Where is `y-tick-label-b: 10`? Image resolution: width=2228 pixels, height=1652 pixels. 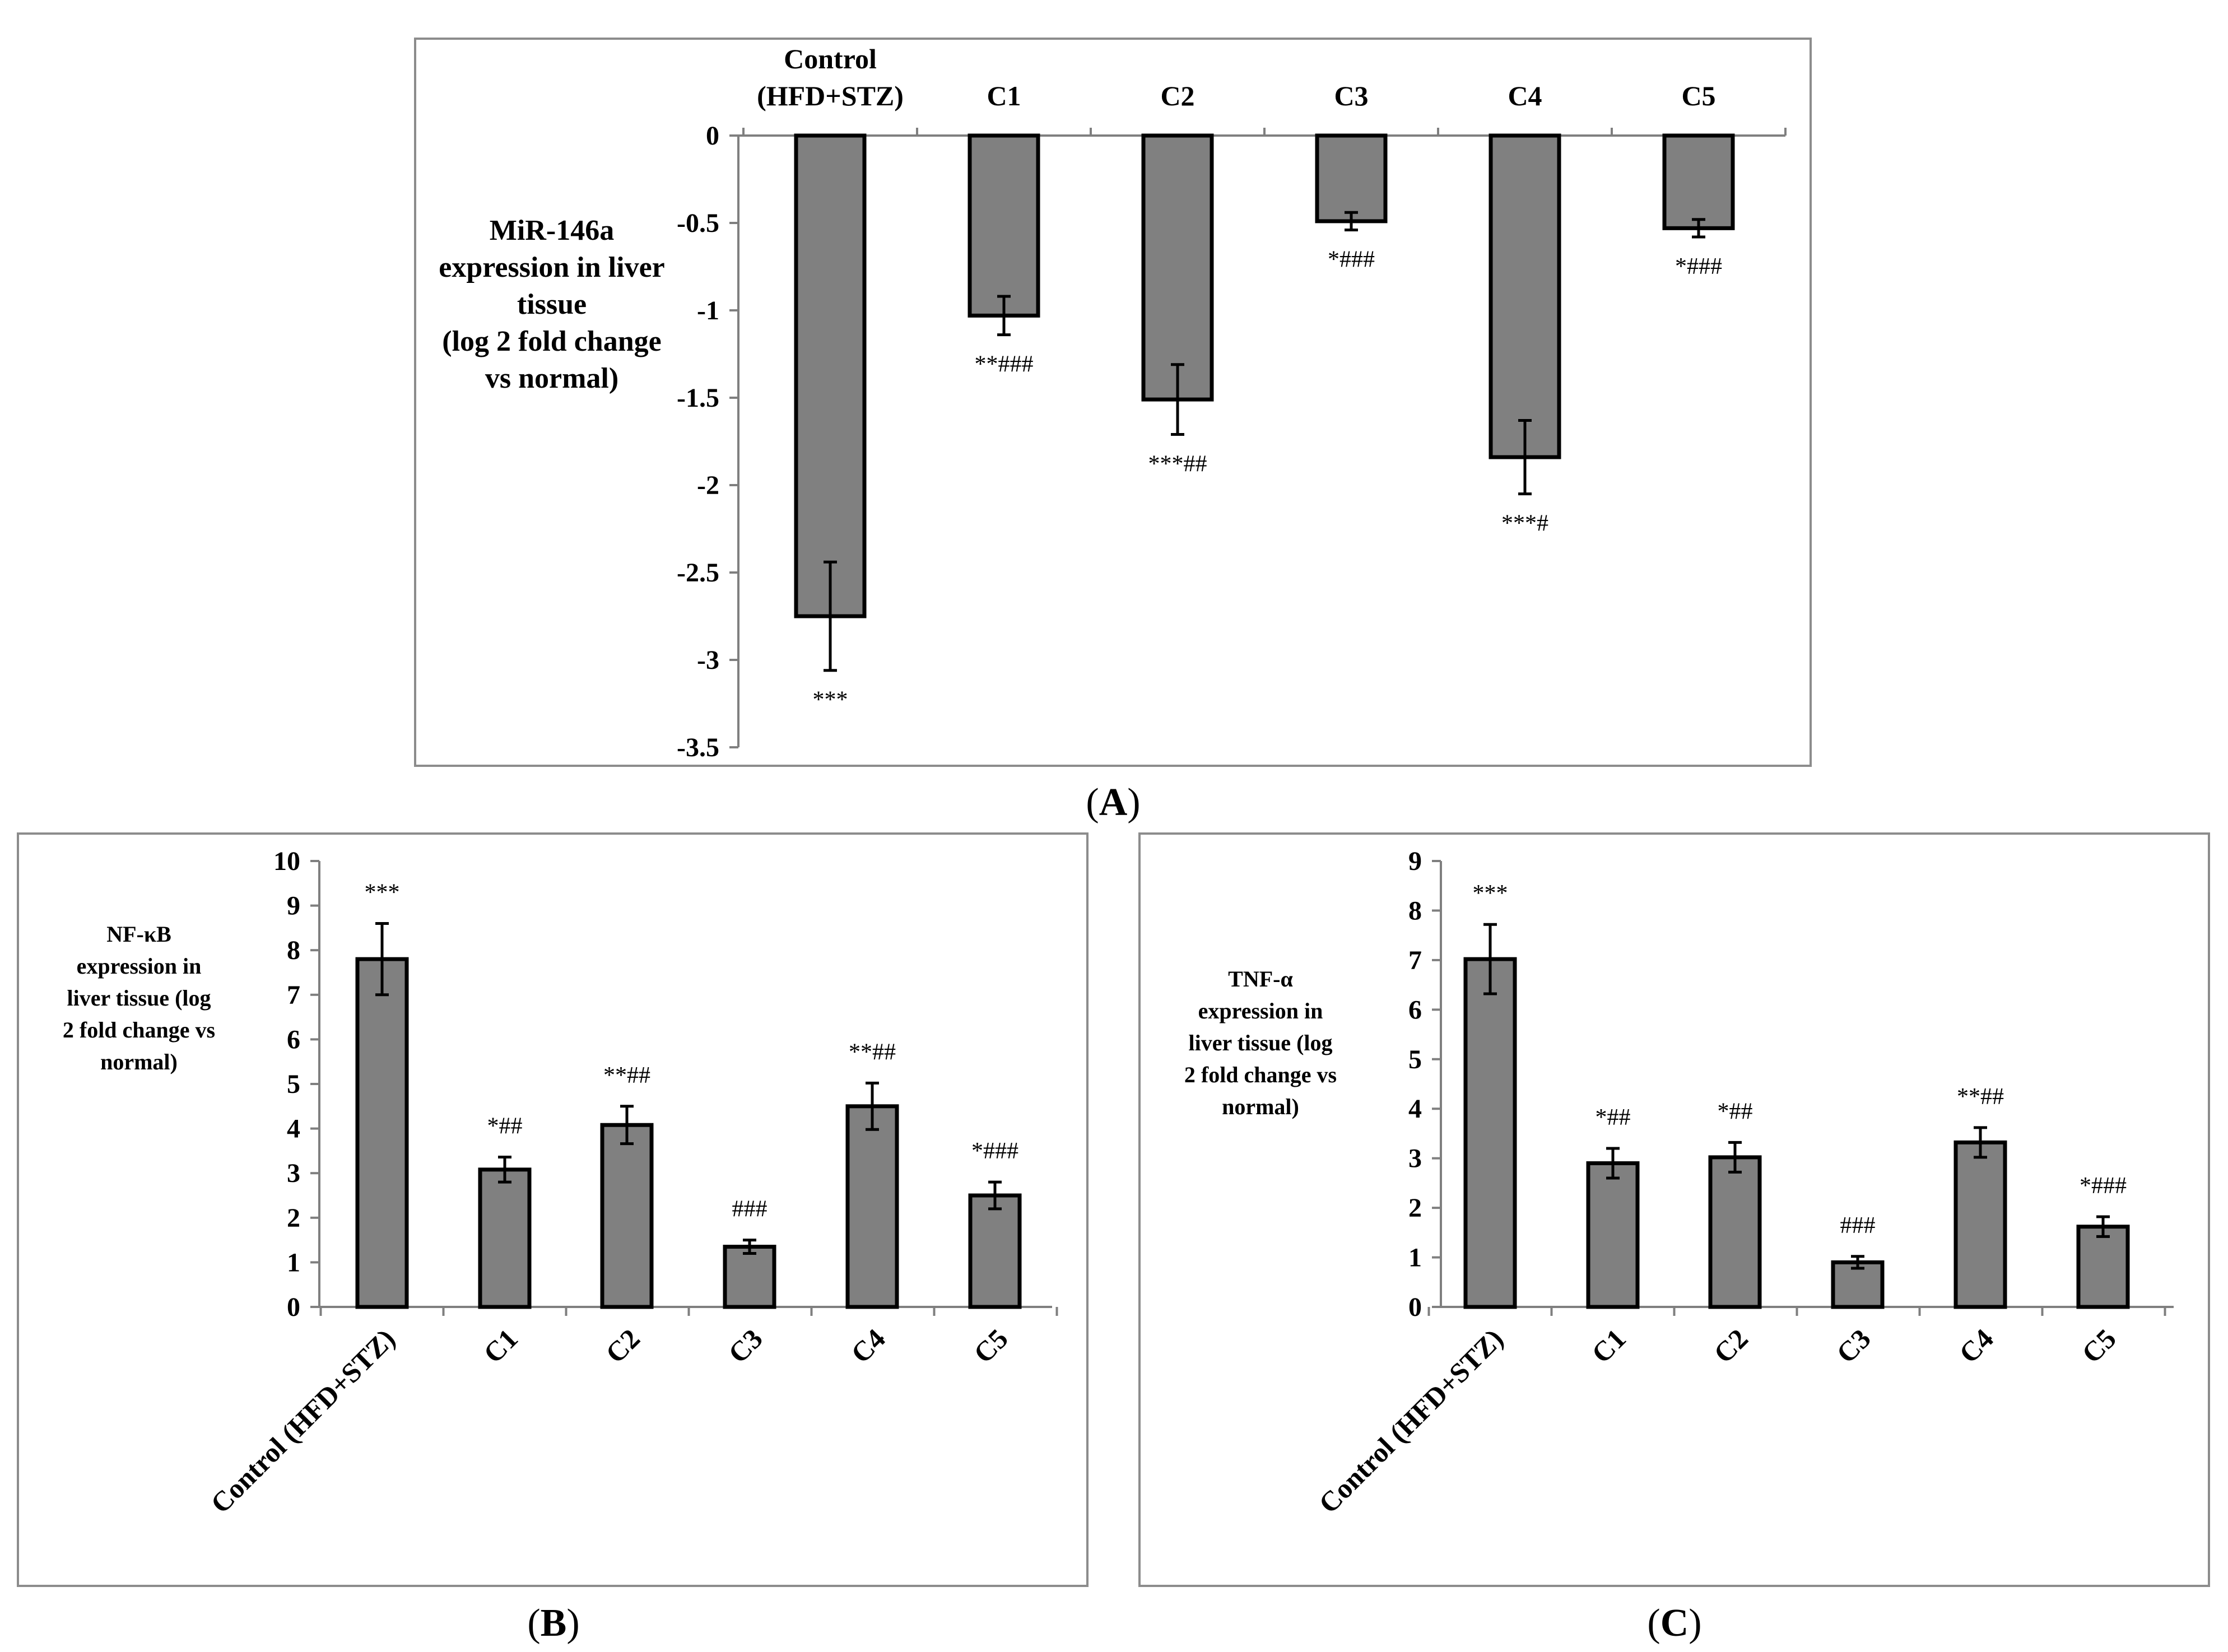
y-tick-label-b: 10 is located at coordinates (286, 861).